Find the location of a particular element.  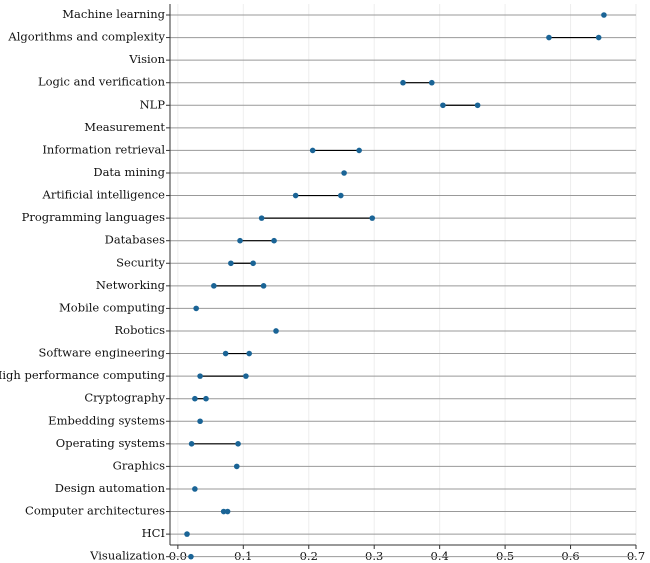

y-tick-label: Design automation is located at coordinates (110, 488).